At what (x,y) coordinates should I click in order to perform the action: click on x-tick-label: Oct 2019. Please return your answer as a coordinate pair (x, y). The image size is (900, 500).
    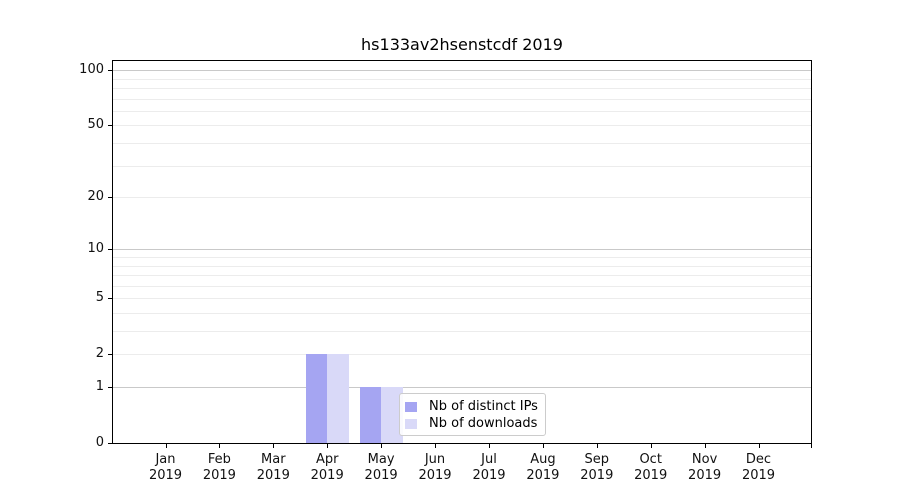
    Looking at the image, I should click on (651, 468).